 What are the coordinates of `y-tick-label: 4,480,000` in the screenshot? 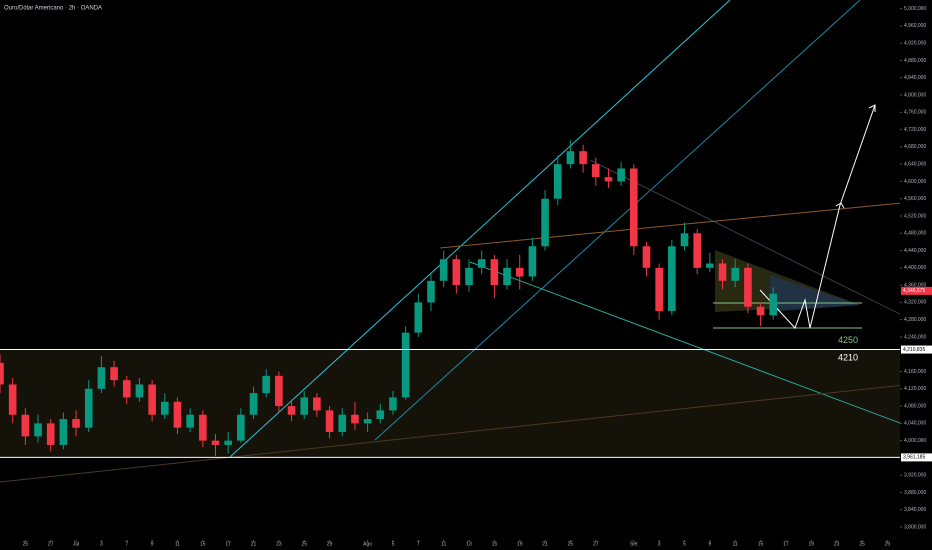 It's located at (915, 234).